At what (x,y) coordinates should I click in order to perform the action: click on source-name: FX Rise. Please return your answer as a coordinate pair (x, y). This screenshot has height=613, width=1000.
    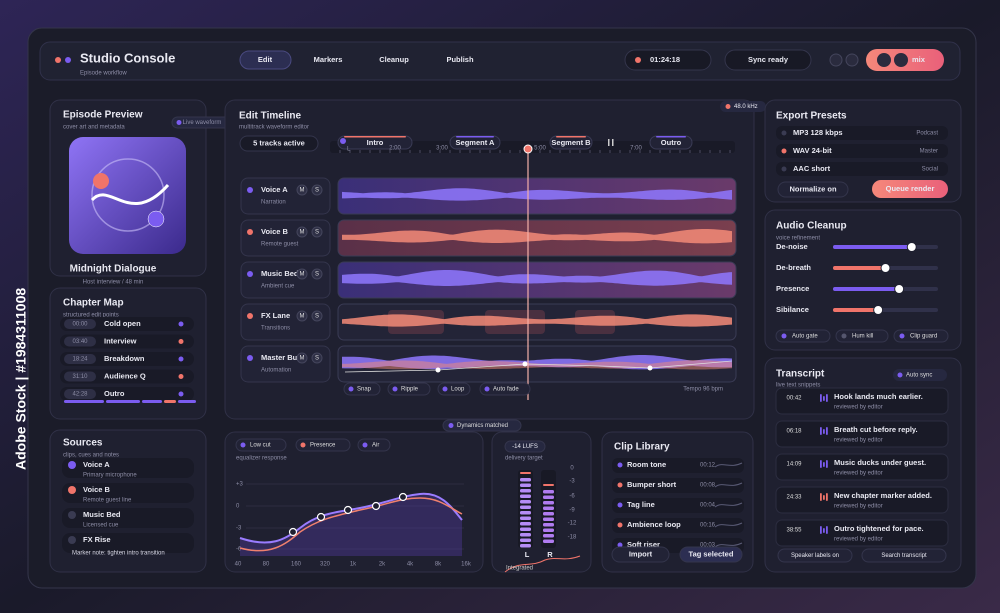
    Looking at the image, I should click on (97, 539).